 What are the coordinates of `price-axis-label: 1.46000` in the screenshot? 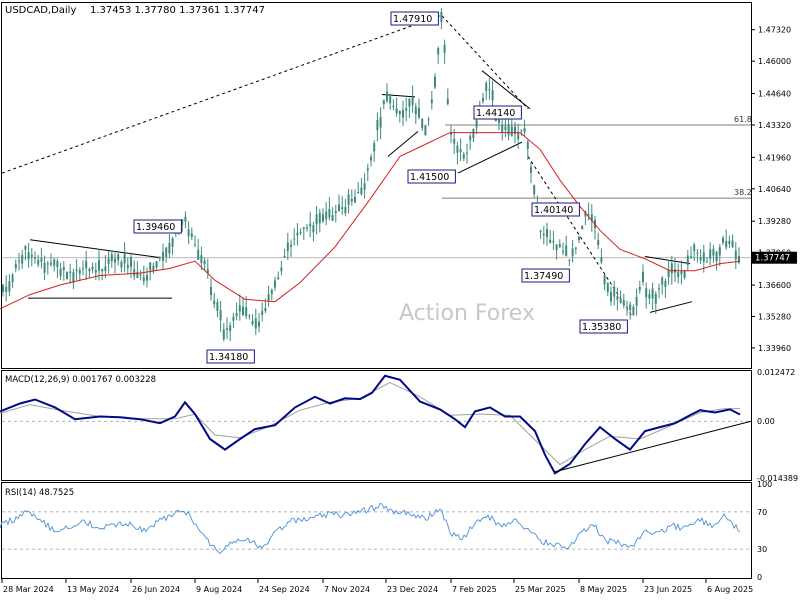 It's located at (774, 61).